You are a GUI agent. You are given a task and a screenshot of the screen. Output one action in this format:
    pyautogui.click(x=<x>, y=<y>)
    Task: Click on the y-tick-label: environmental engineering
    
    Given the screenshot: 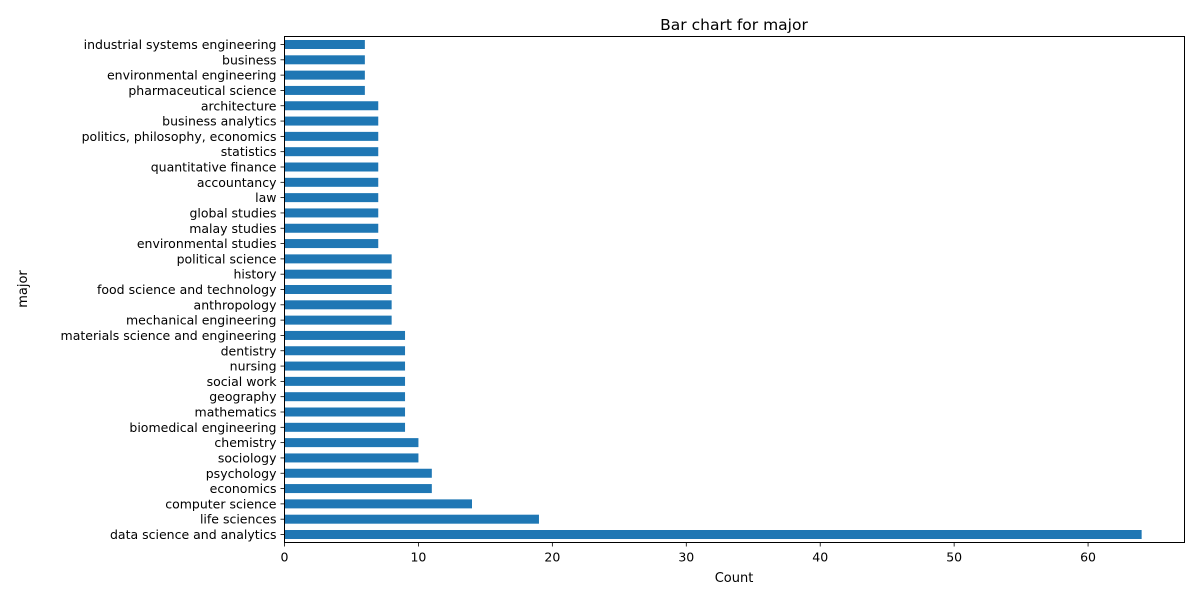 What is the action you would take?
    pyautogui.click(x=192, y=75)
    